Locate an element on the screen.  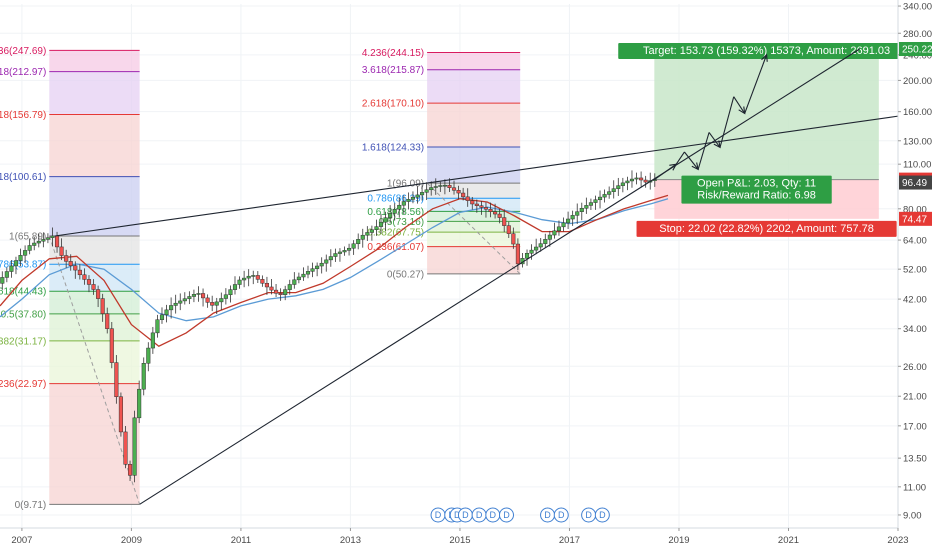
pnl-label-bg is located at coordinates (756, 189).